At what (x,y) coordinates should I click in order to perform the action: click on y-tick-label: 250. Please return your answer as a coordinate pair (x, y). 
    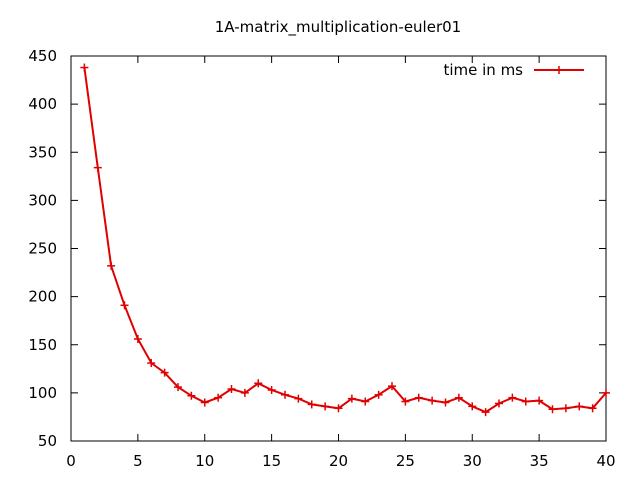
    Looking at the image, I should click on (42, 249).